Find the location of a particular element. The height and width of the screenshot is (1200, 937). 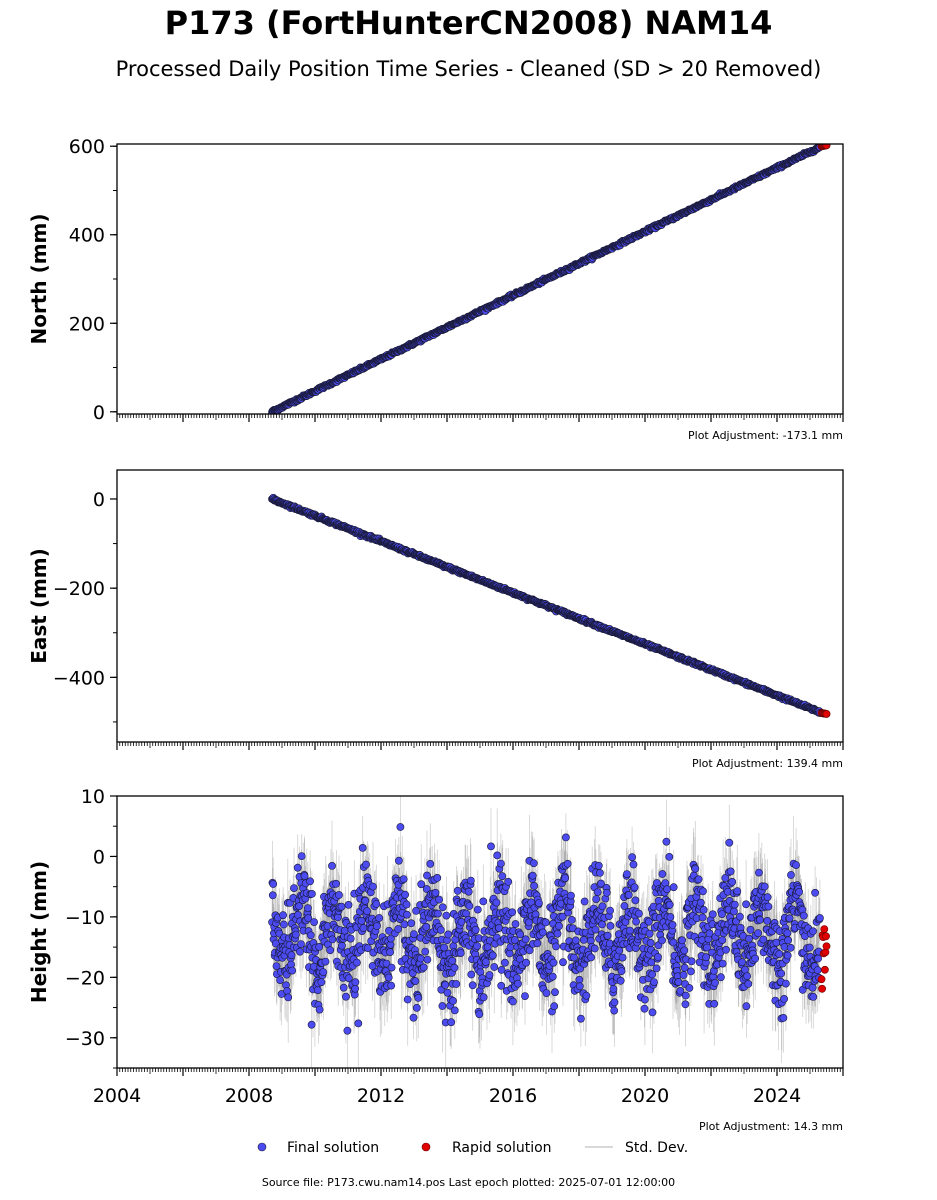

final-series-north is located at coordinates (546, 279).